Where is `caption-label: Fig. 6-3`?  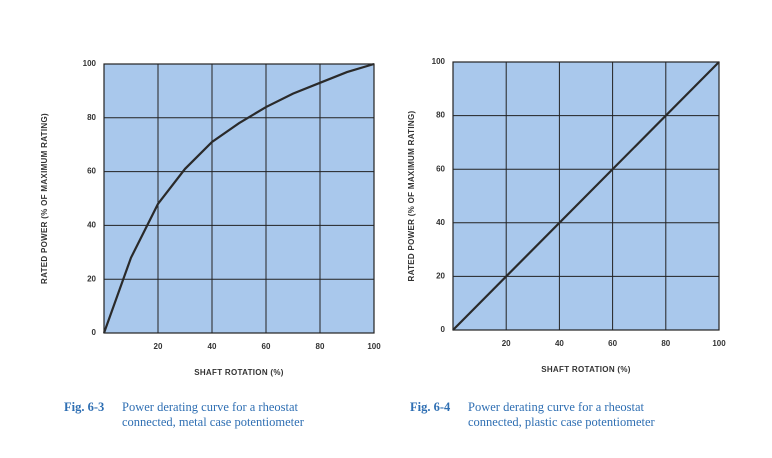
caption-label: Fig. 6-3 is located at coordinates (84, 407).